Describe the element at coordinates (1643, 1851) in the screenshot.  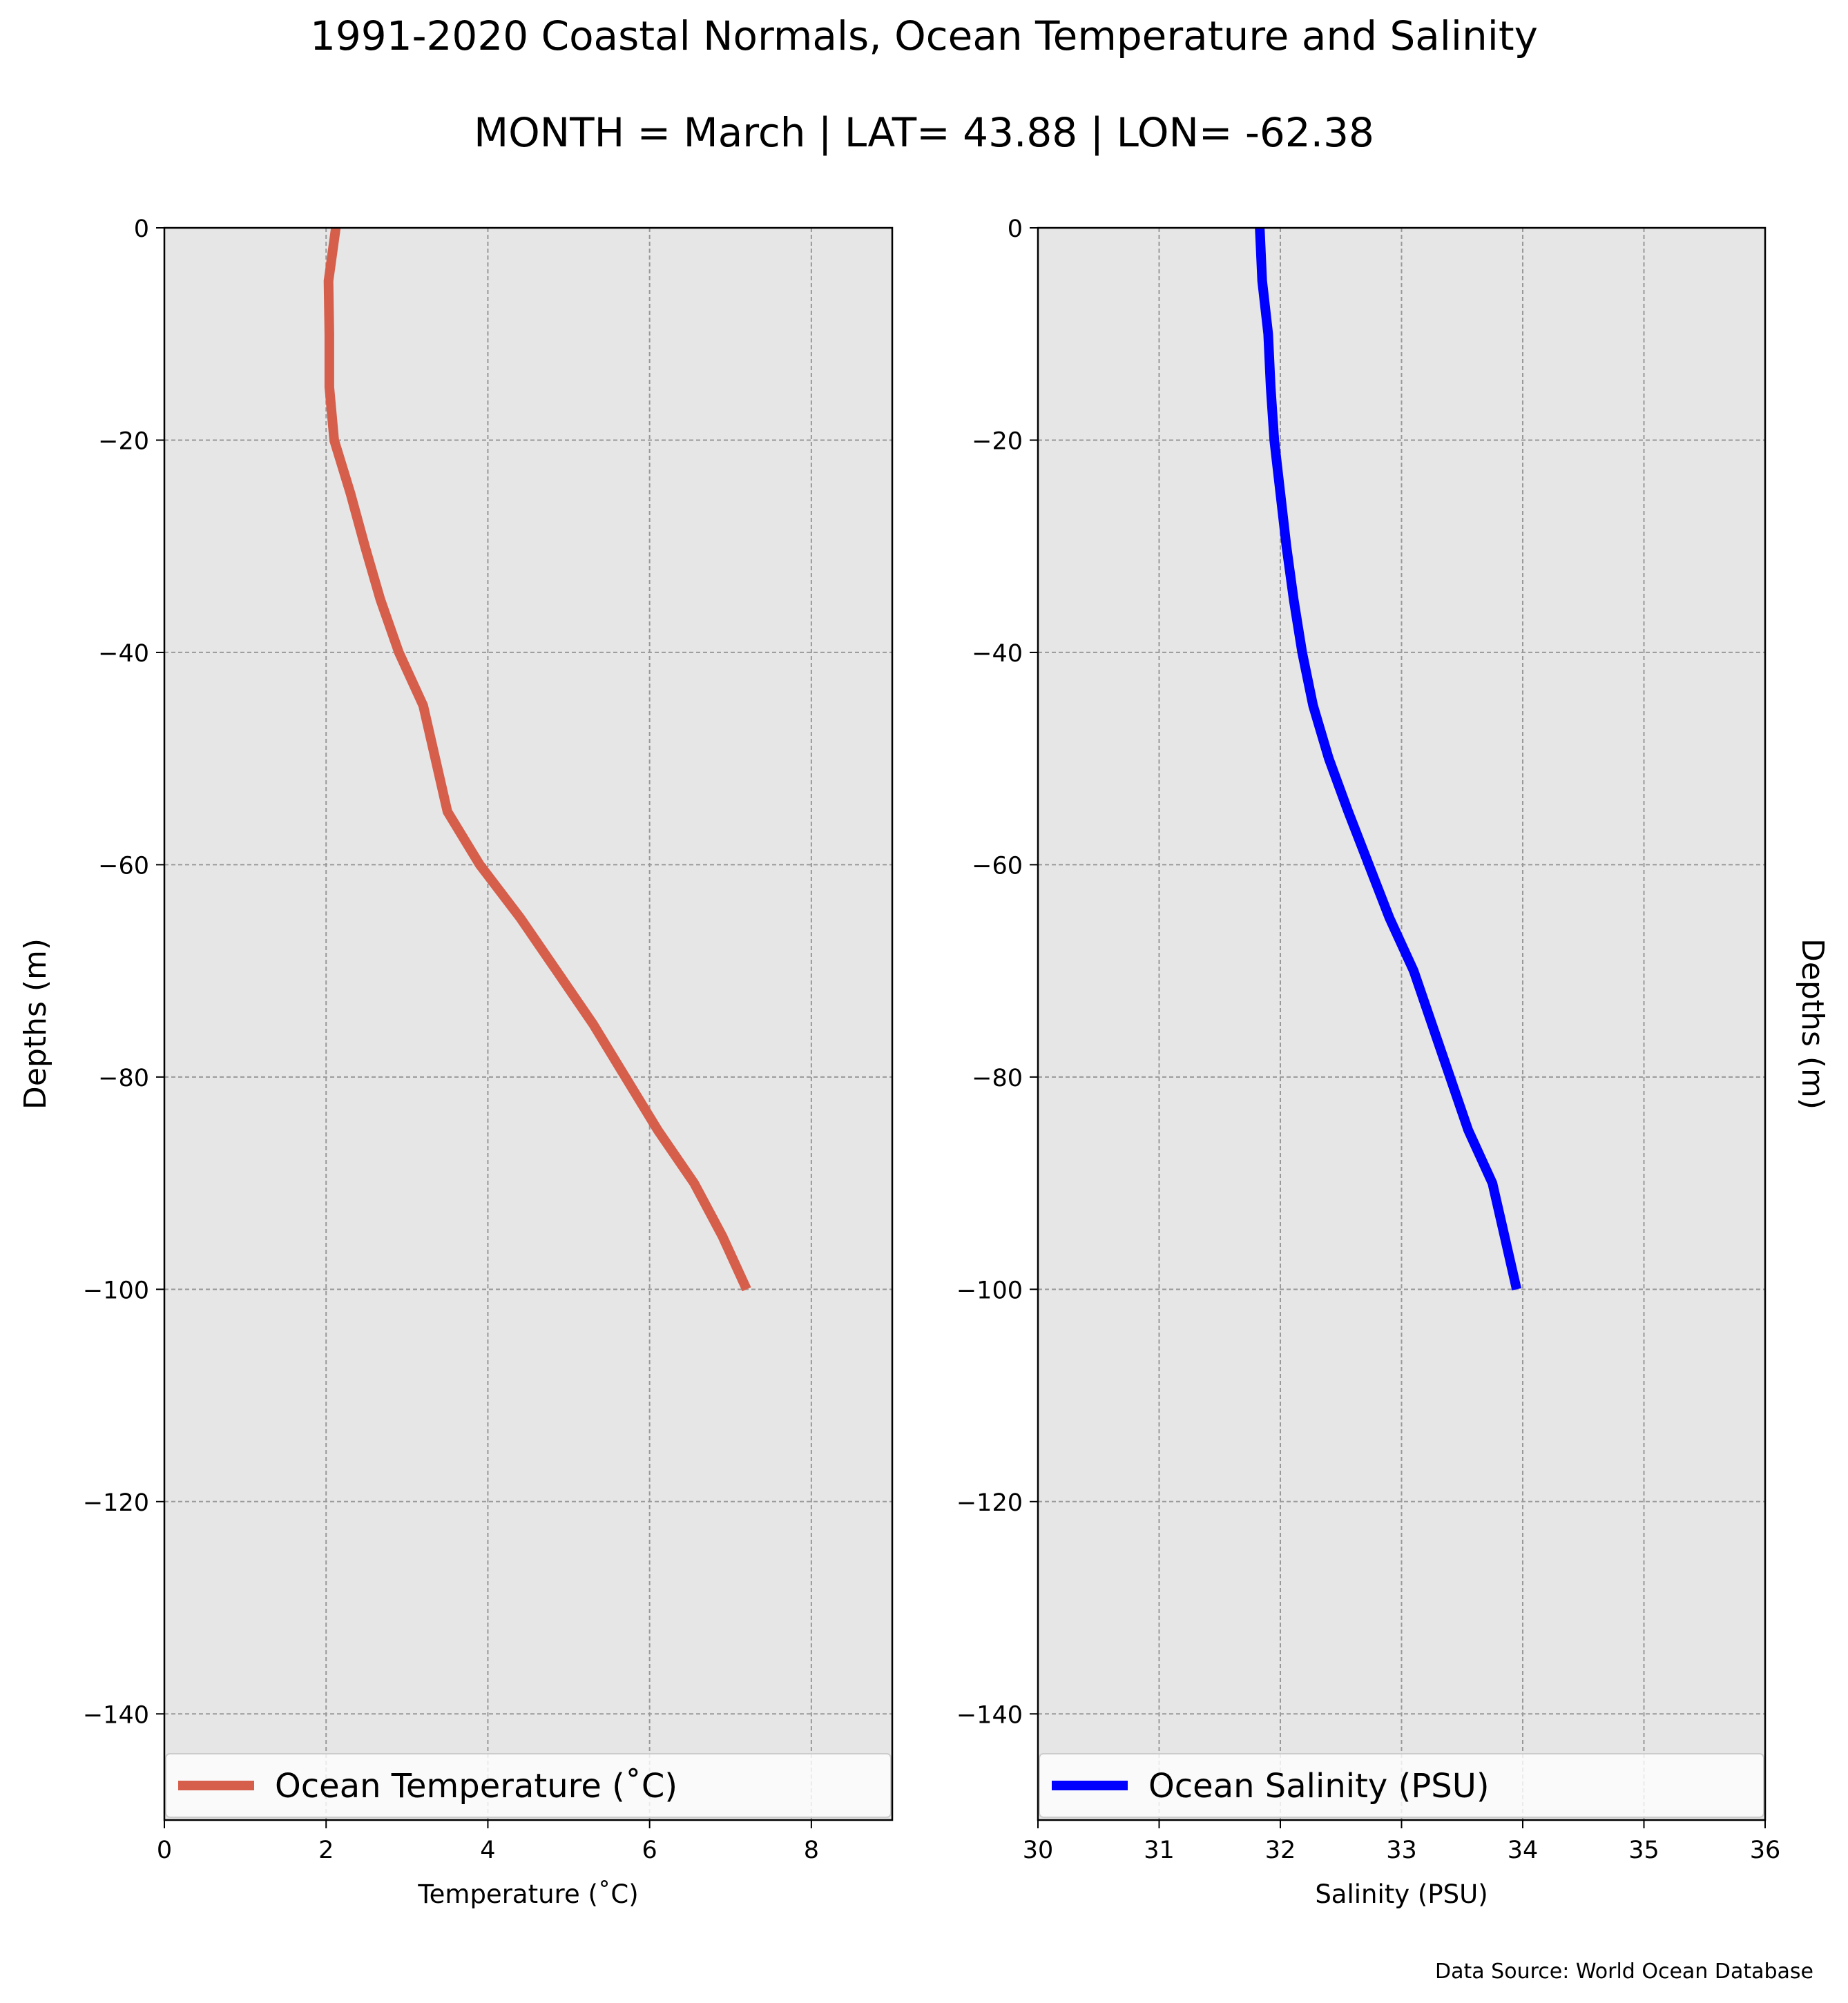
I see `x-tick-label: 35` at that location.